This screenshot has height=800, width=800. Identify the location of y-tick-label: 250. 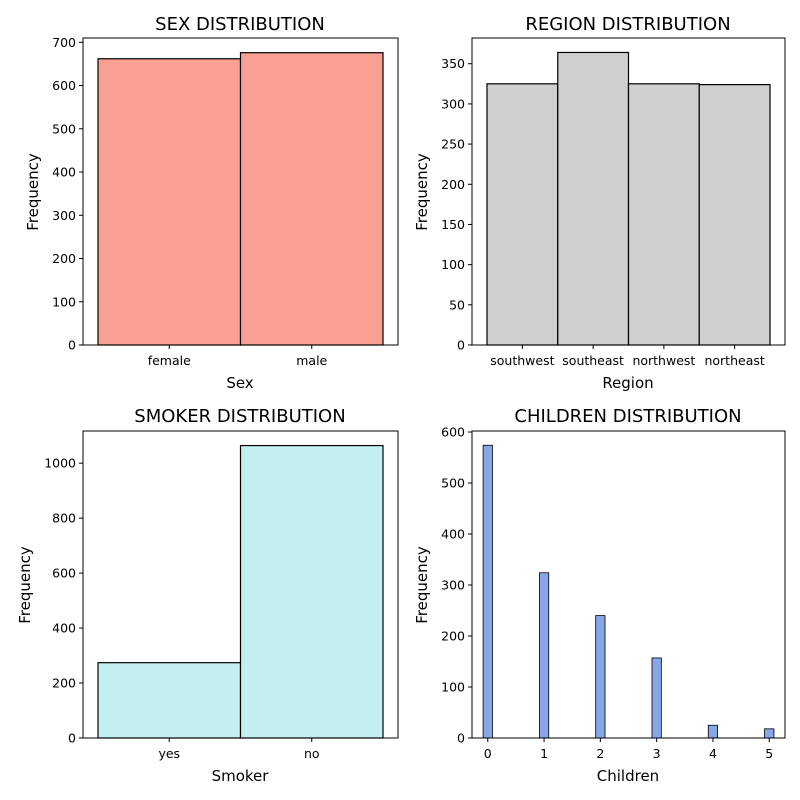
(453, 144).